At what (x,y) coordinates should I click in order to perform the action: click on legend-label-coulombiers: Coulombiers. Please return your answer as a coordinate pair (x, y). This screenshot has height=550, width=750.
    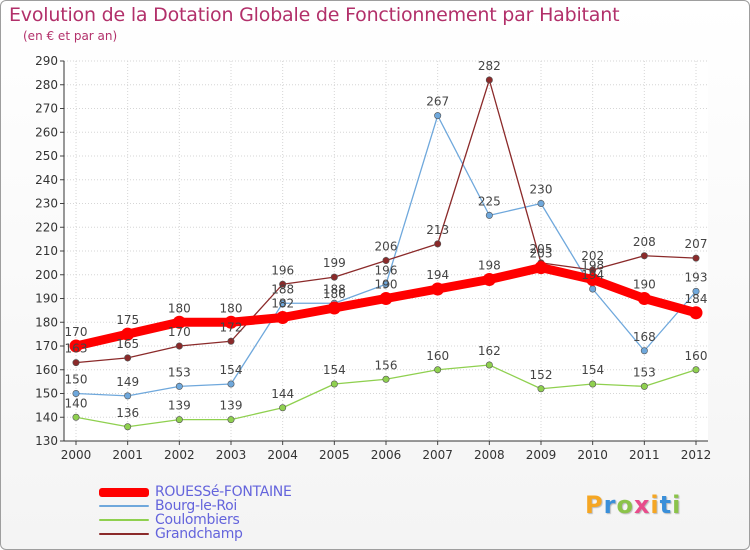
    Looking at the image, I should click on (197, 520).